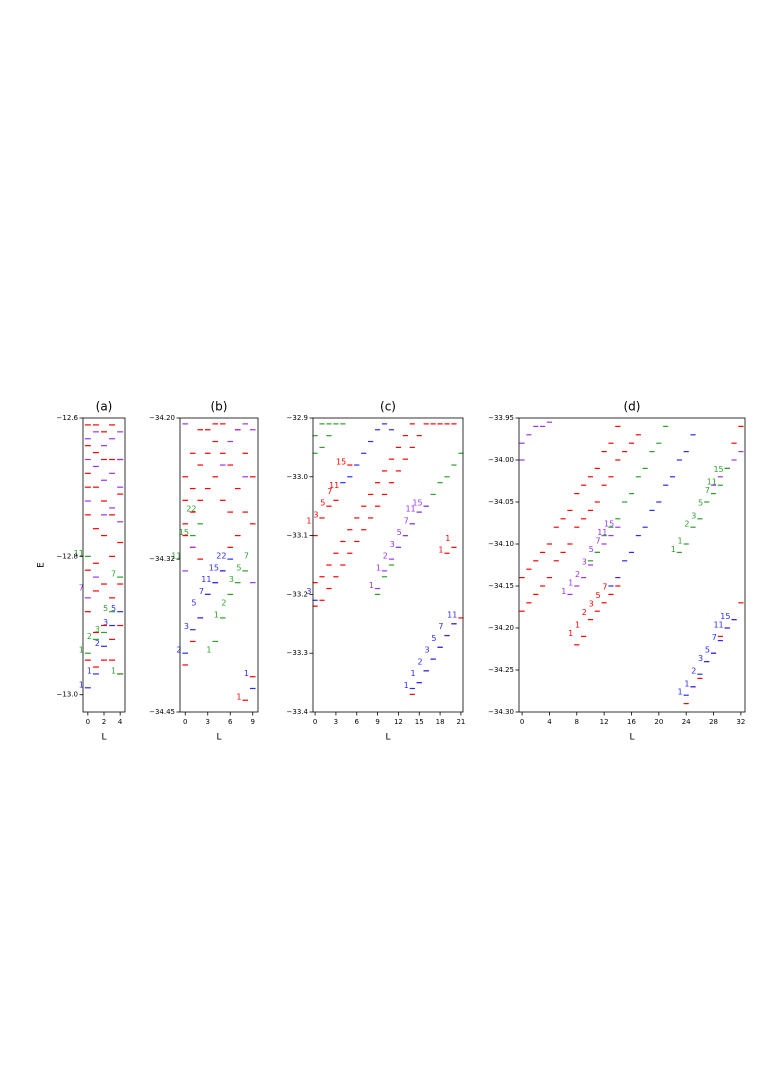 This screenshot has height=1080, width=763. What do you see at coordinates (297, 418) in the screenshot?
I see `y-tick-label: −32.9` at bounding box center [297, 418].